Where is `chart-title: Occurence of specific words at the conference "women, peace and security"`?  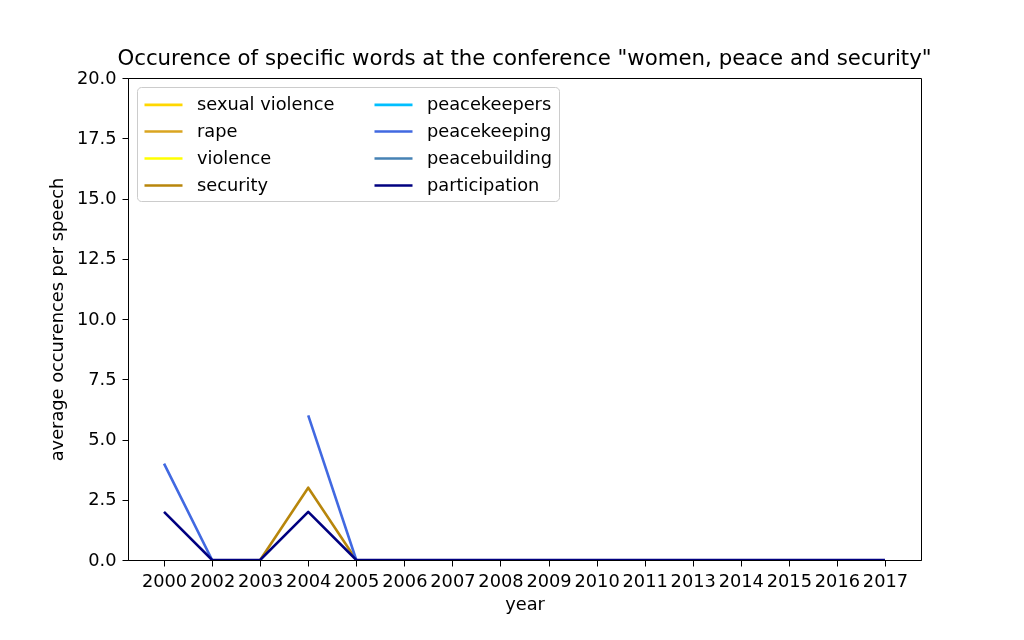 chart-title: Occurence of specific words at the conference "women, peace and security" is located at coordinates (524, 57).